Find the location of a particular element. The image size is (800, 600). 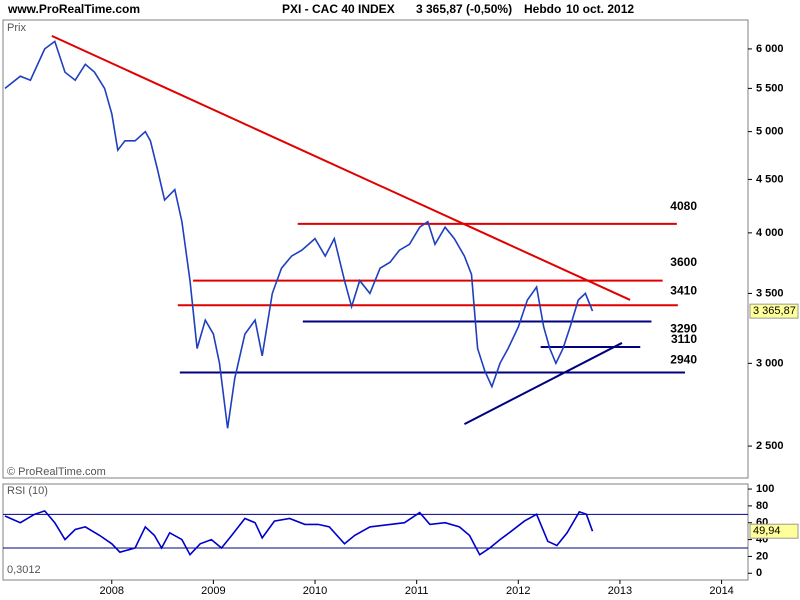

y-tick-label: 2 500 is located at coordinates (770, 446).